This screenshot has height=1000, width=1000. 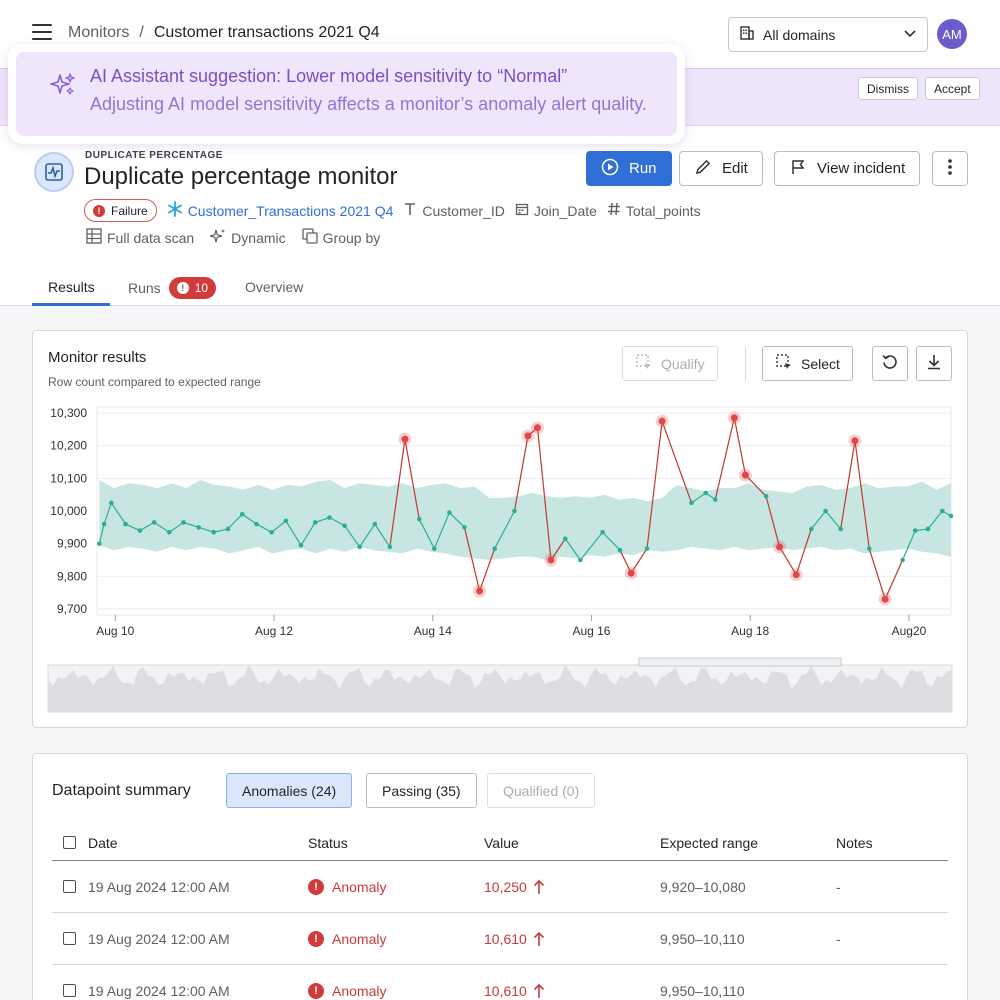 I want to click on table-grid-icon, so click(x=94, y=237).